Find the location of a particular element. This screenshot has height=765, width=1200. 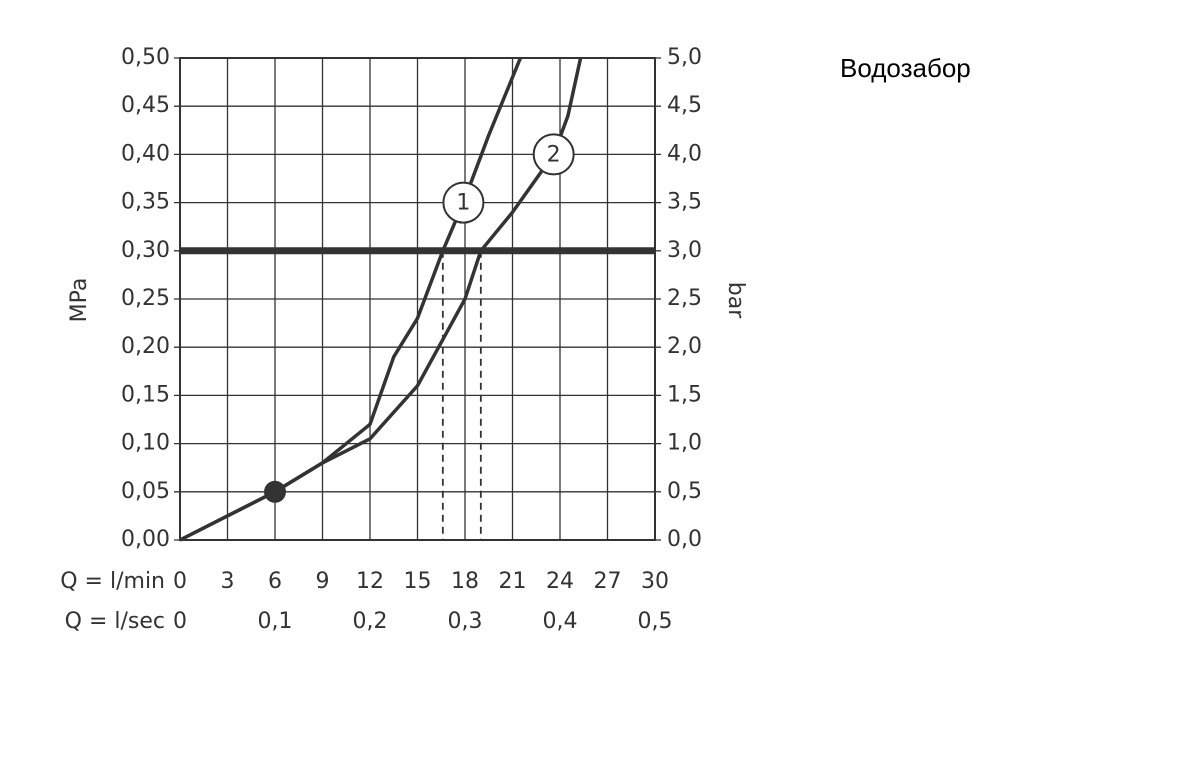

y2-tick-label: 2,5 is located at coordinates (684, 298).